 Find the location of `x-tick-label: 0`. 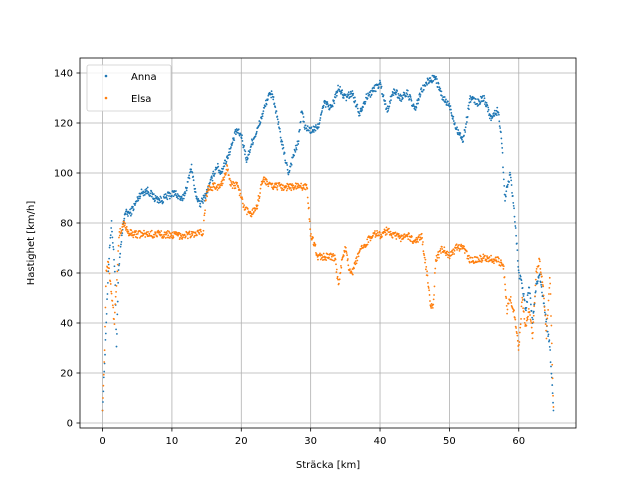

x-tick-label: 0 is located at coordinates (102, 441).